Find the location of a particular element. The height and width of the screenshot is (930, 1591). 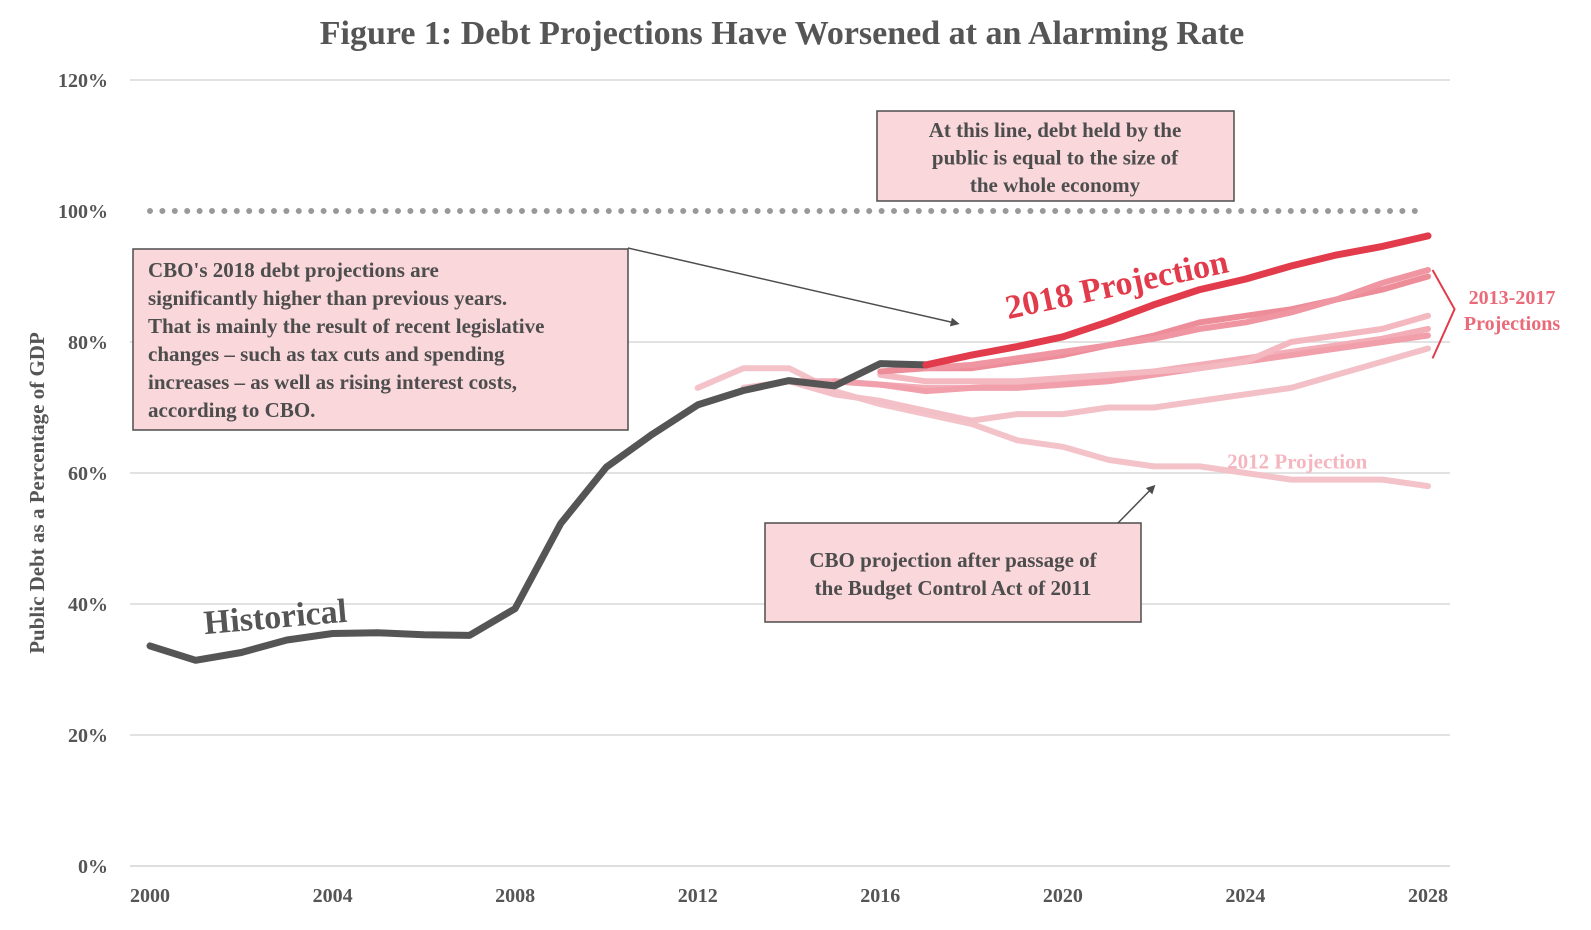

annotation-2012-arrow is located at coordinates (1136, 504).